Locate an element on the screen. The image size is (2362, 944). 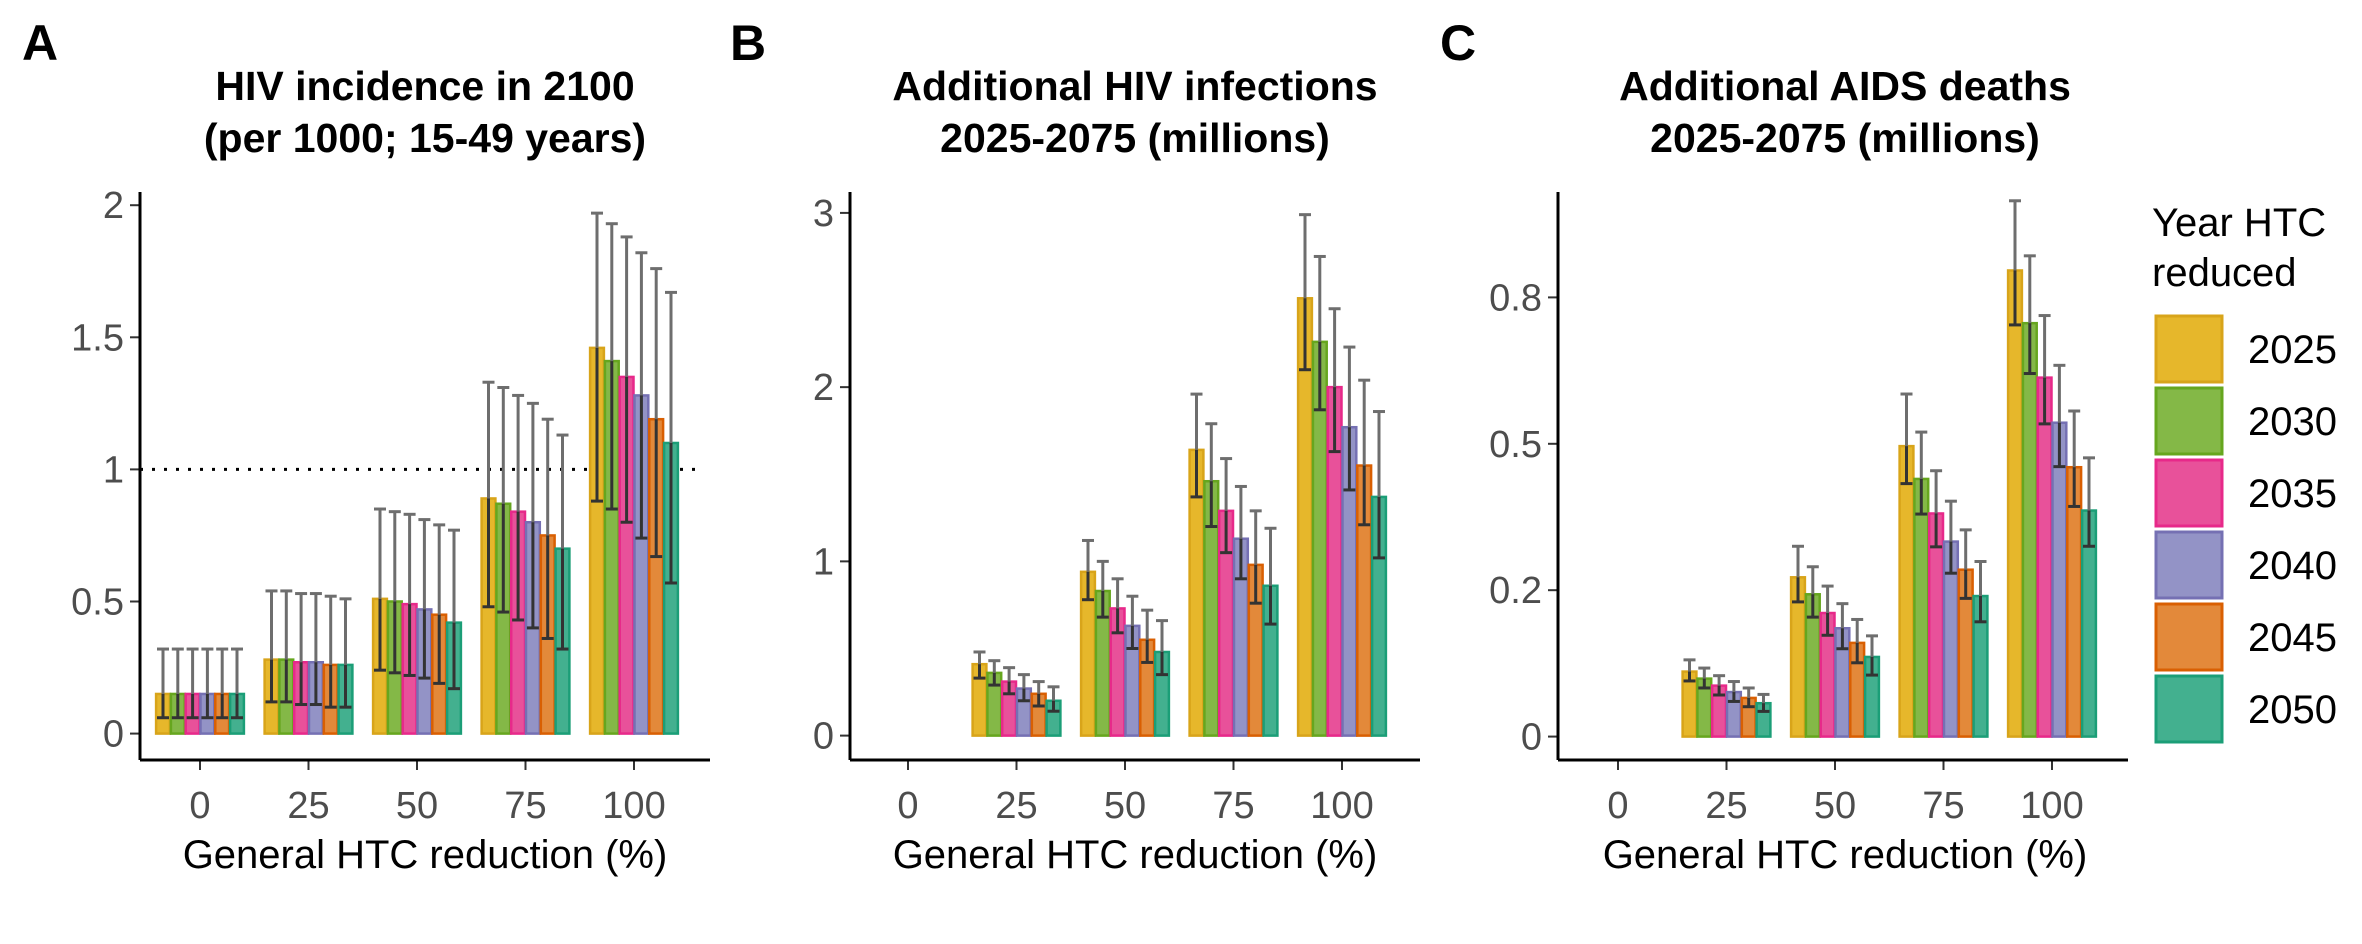
panel-c-bar-100-2030 is located at coordinates (2029, 529).